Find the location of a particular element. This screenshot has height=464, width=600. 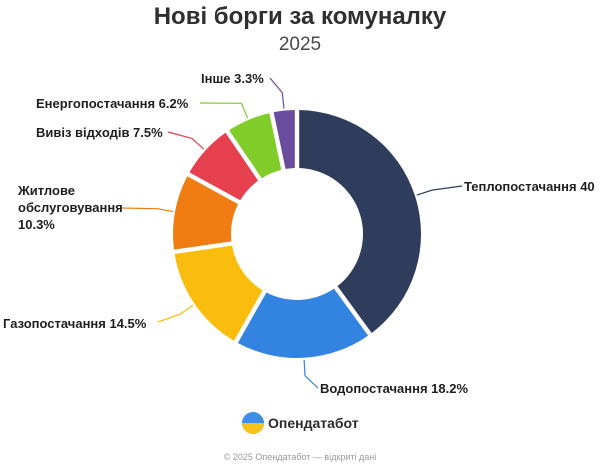

slice-label-1: Теплопостачання 40 is located at coordinates (529, 186).